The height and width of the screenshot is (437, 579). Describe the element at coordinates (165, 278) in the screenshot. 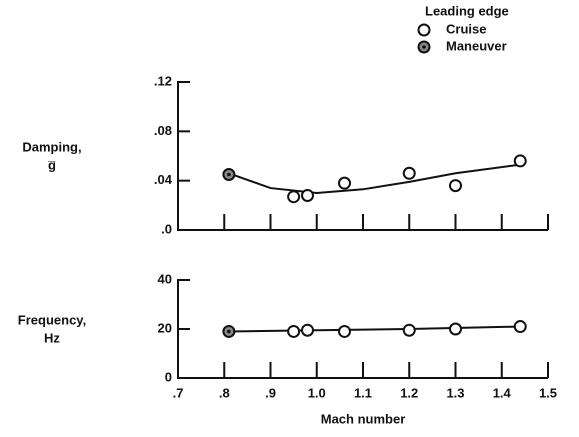

I see `y-tick-label: 40` at that location.